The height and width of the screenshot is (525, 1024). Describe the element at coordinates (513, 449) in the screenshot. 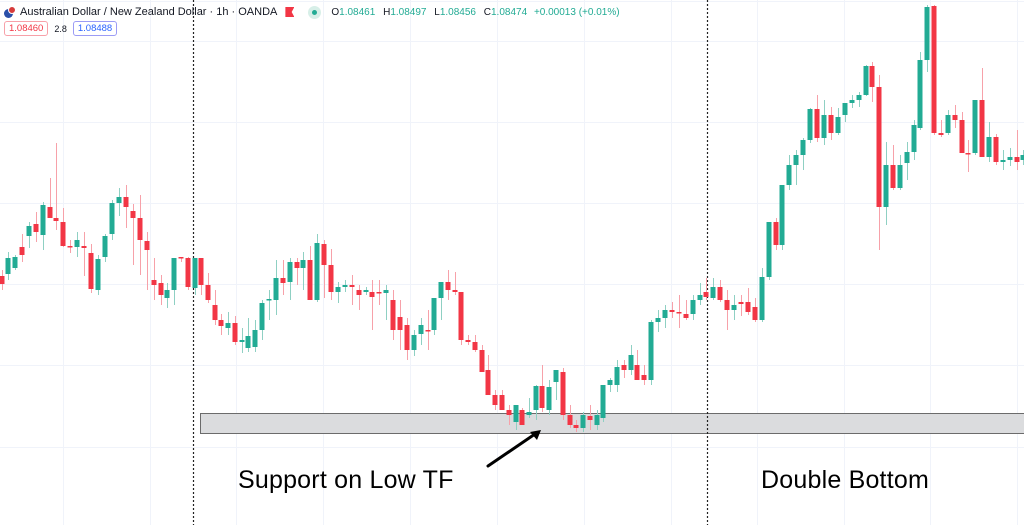

I see `support-arrow` at that location.